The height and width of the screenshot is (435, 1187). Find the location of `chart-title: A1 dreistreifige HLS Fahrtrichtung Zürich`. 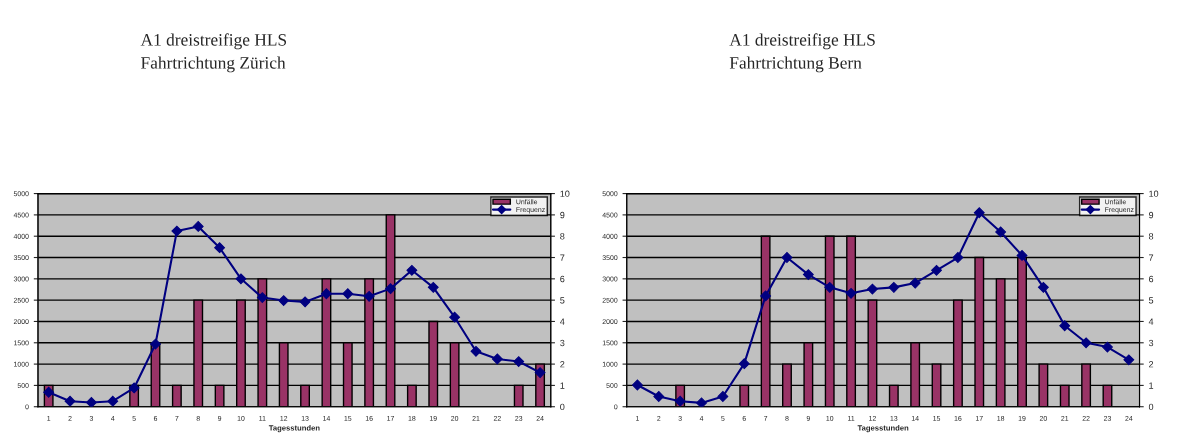

chart-title: A1 dreistreifige HLS Fahrtrichtung Zürich is located at coordinates (213, 53).